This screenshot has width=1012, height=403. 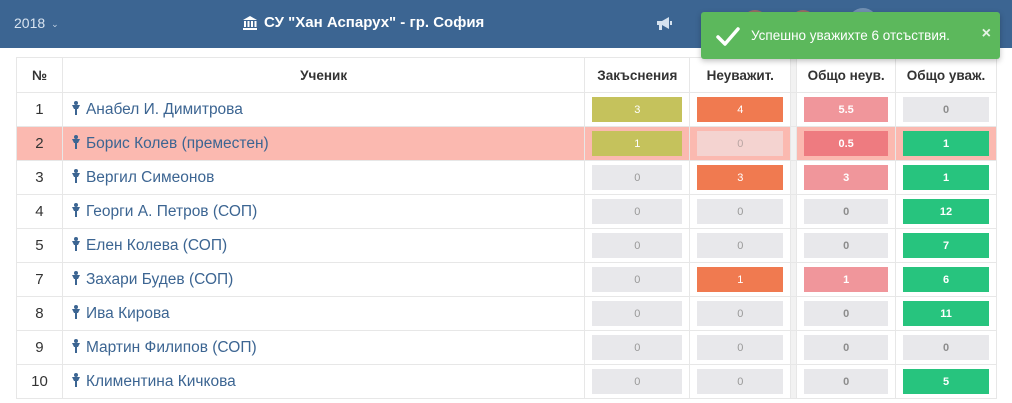 What do you see at coordinates (171, 211) in the screenshot?
I see `student-name: Георги А. Петров (СОП)` at bounding box center [171, 211].